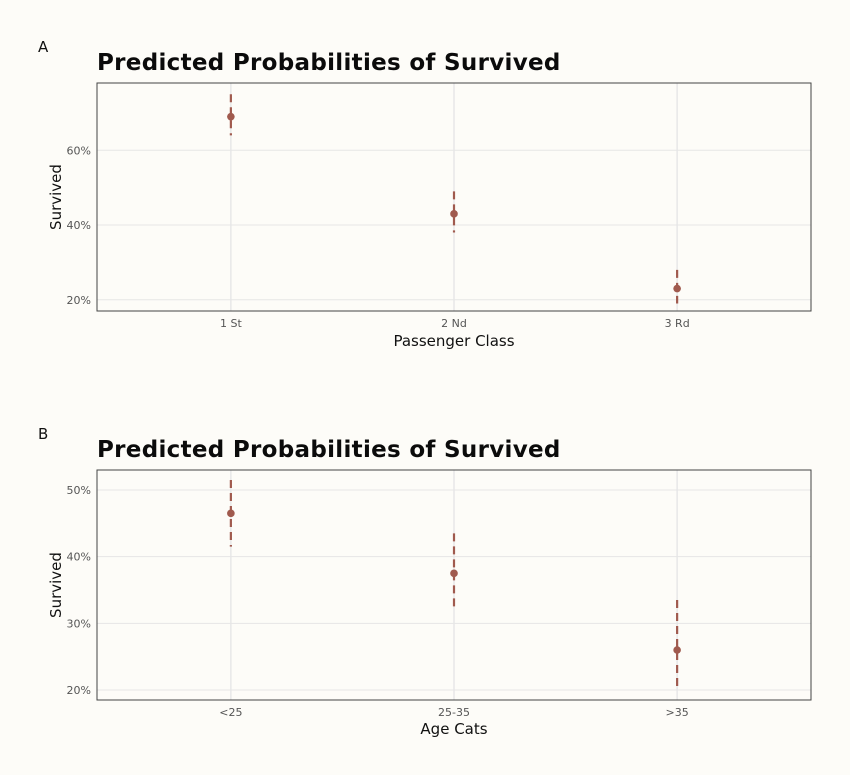 Image resolution: width=850 pixels, height=775 pixels. Describe the element at coordinates (230, 712) in the screenshot. I see `x-tick-label: <25` at that location.